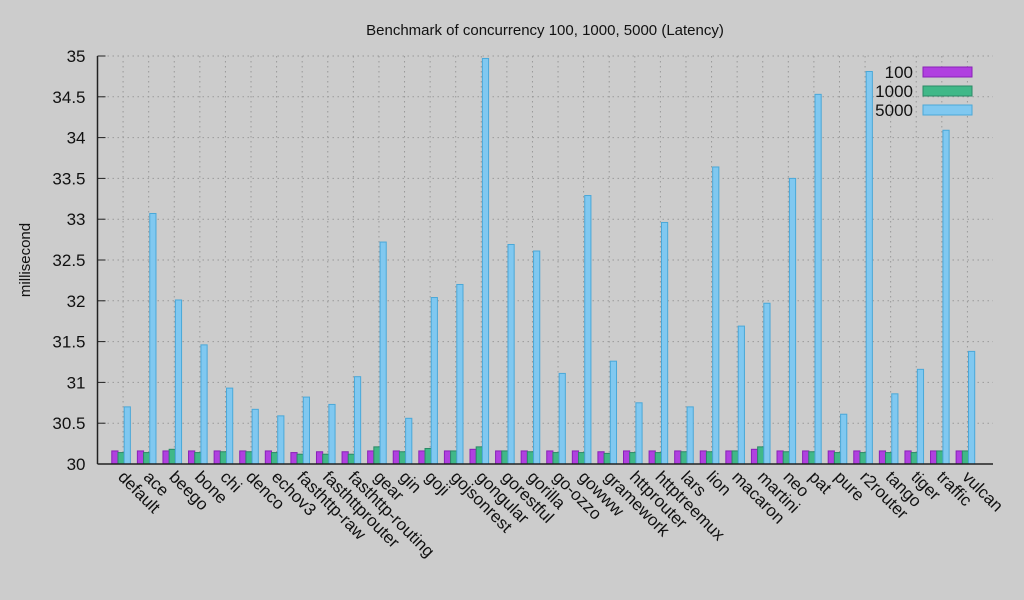 The height and width of the screenshot is (600, 1024). I want to click on bar-100-traffic, so click(934, 457).